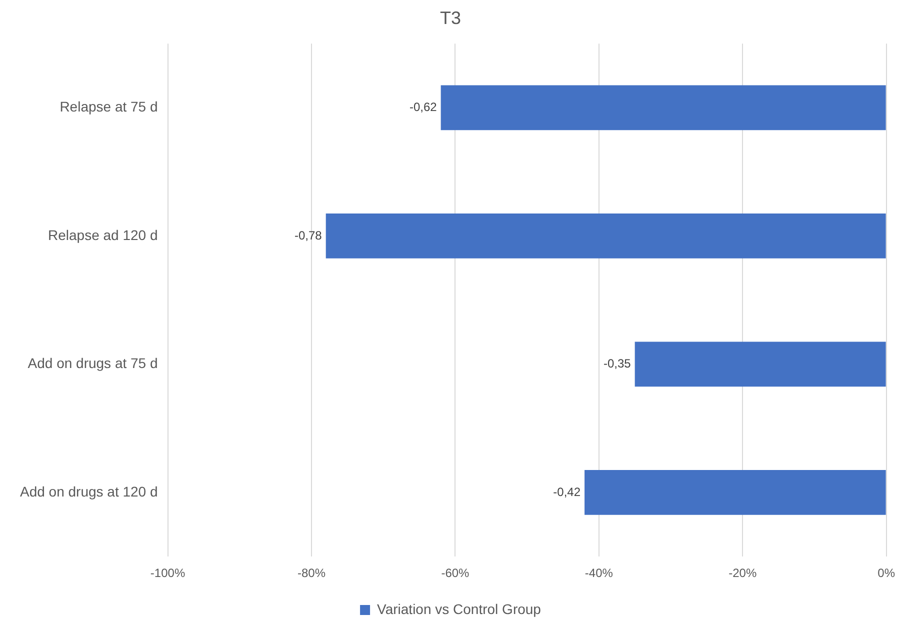 This screenshot has width=905, height=631. I want to click on y-tick-label: Add on drugs at 120 d, so click(89, 491).